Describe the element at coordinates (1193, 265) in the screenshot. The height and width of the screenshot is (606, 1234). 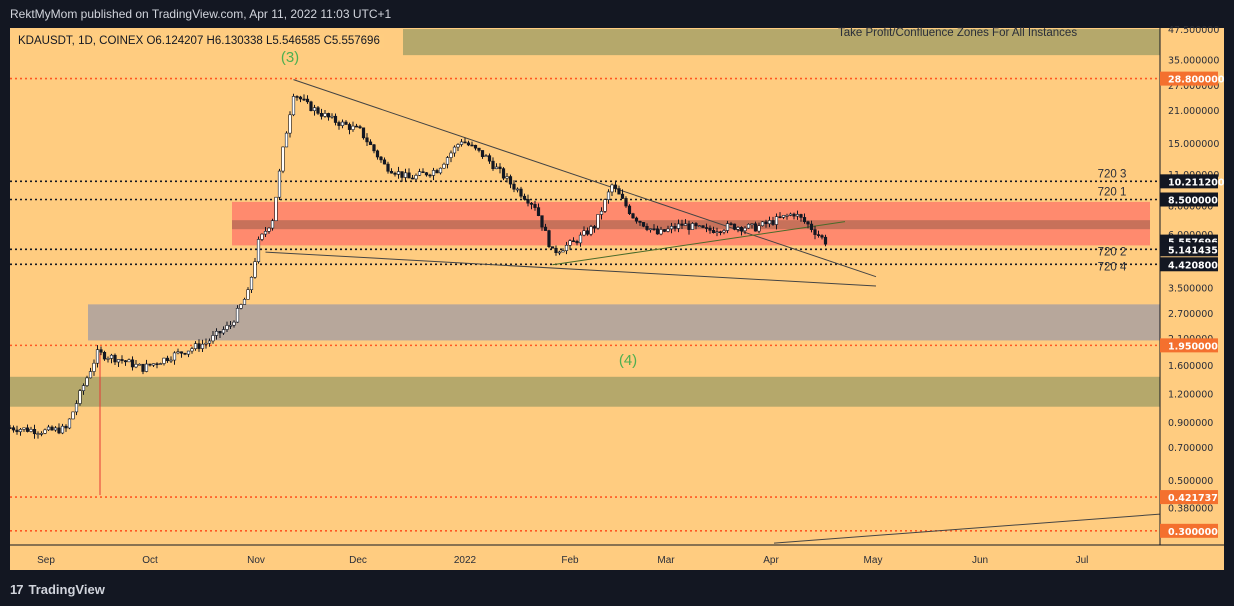
I see `price-tag-4.420800: 4.420800` at that location.